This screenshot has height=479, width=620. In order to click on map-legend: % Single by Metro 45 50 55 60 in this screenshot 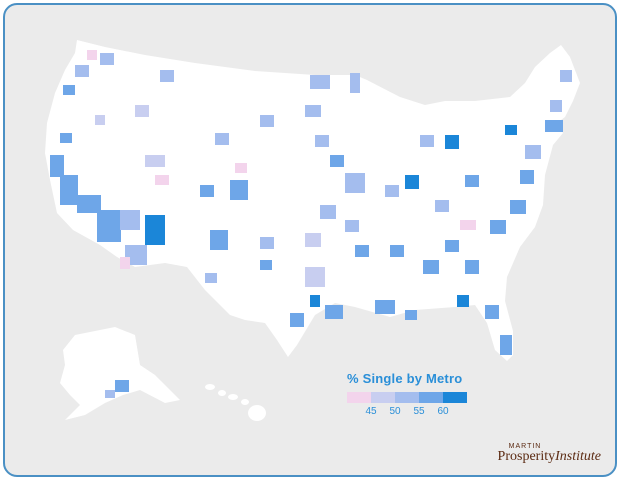, I will do `click(417, 395)`.